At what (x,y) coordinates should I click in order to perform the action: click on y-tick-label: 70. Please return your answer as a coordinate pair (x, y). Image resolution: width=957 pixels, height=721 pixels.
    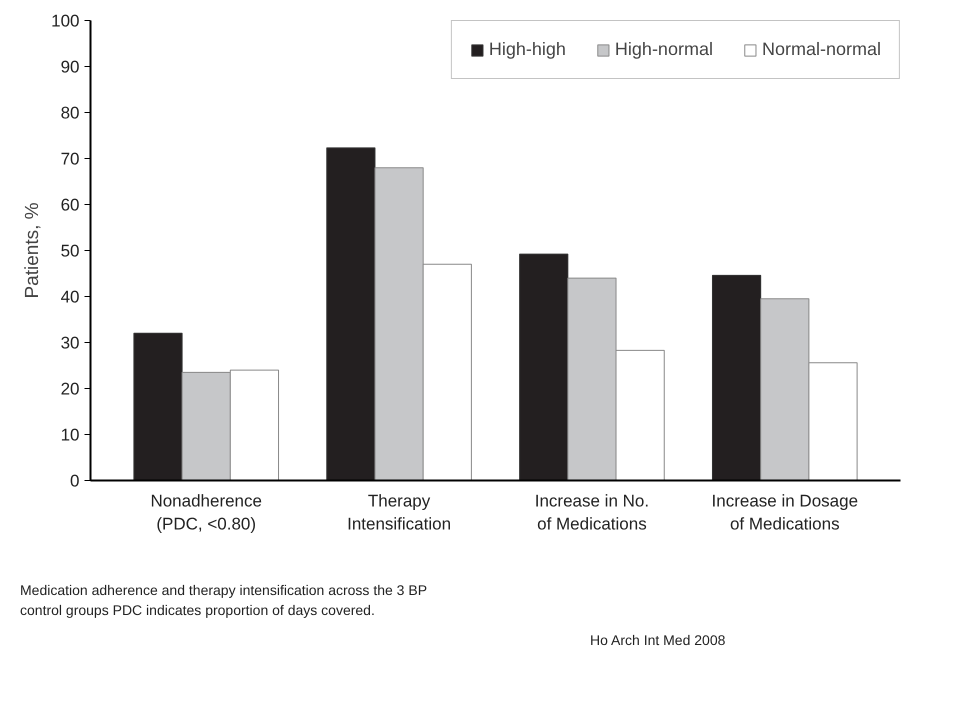
    Looking at the image, I should click on (70, 159).